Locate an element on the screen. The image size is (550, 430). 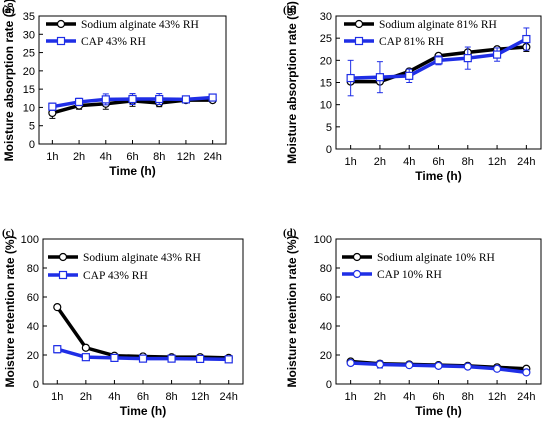
panel-label: (a) is located at coordinates (8, 10).